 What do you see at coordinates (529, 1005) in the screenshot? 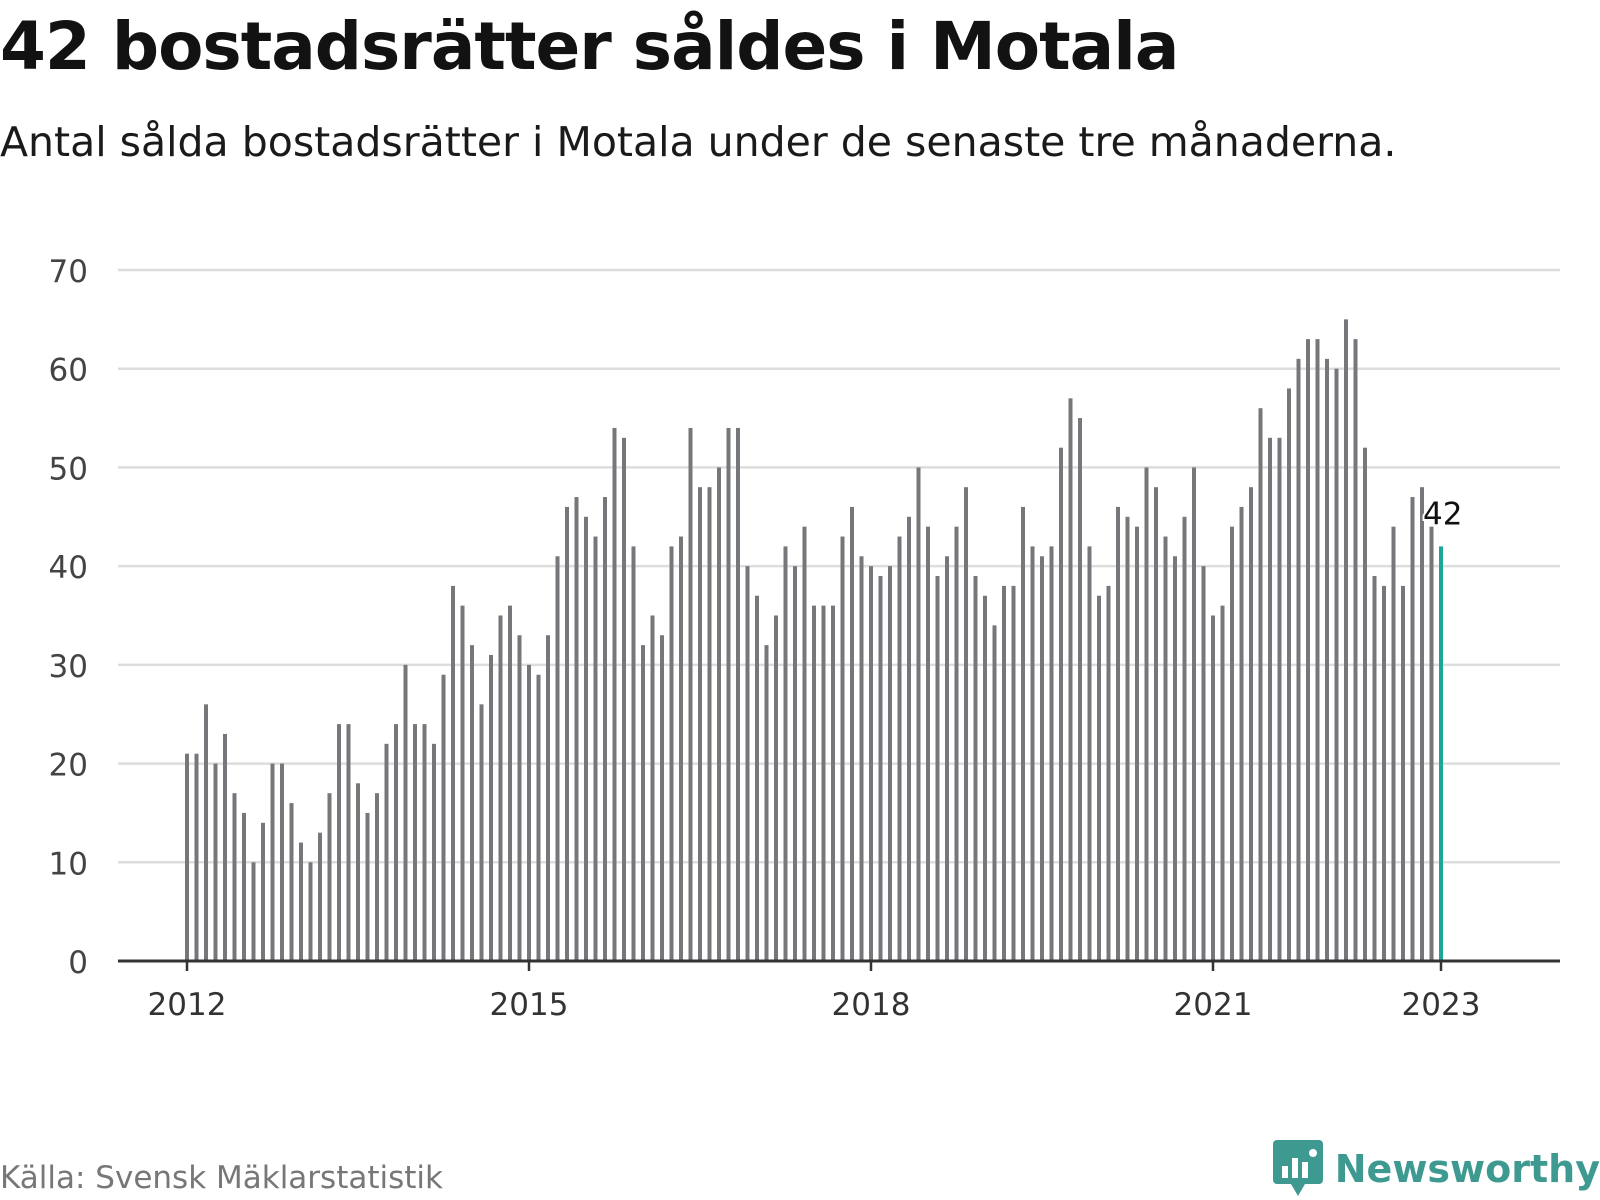
I see `x-tick-label: 2015` at bounding box center [529, 1005].